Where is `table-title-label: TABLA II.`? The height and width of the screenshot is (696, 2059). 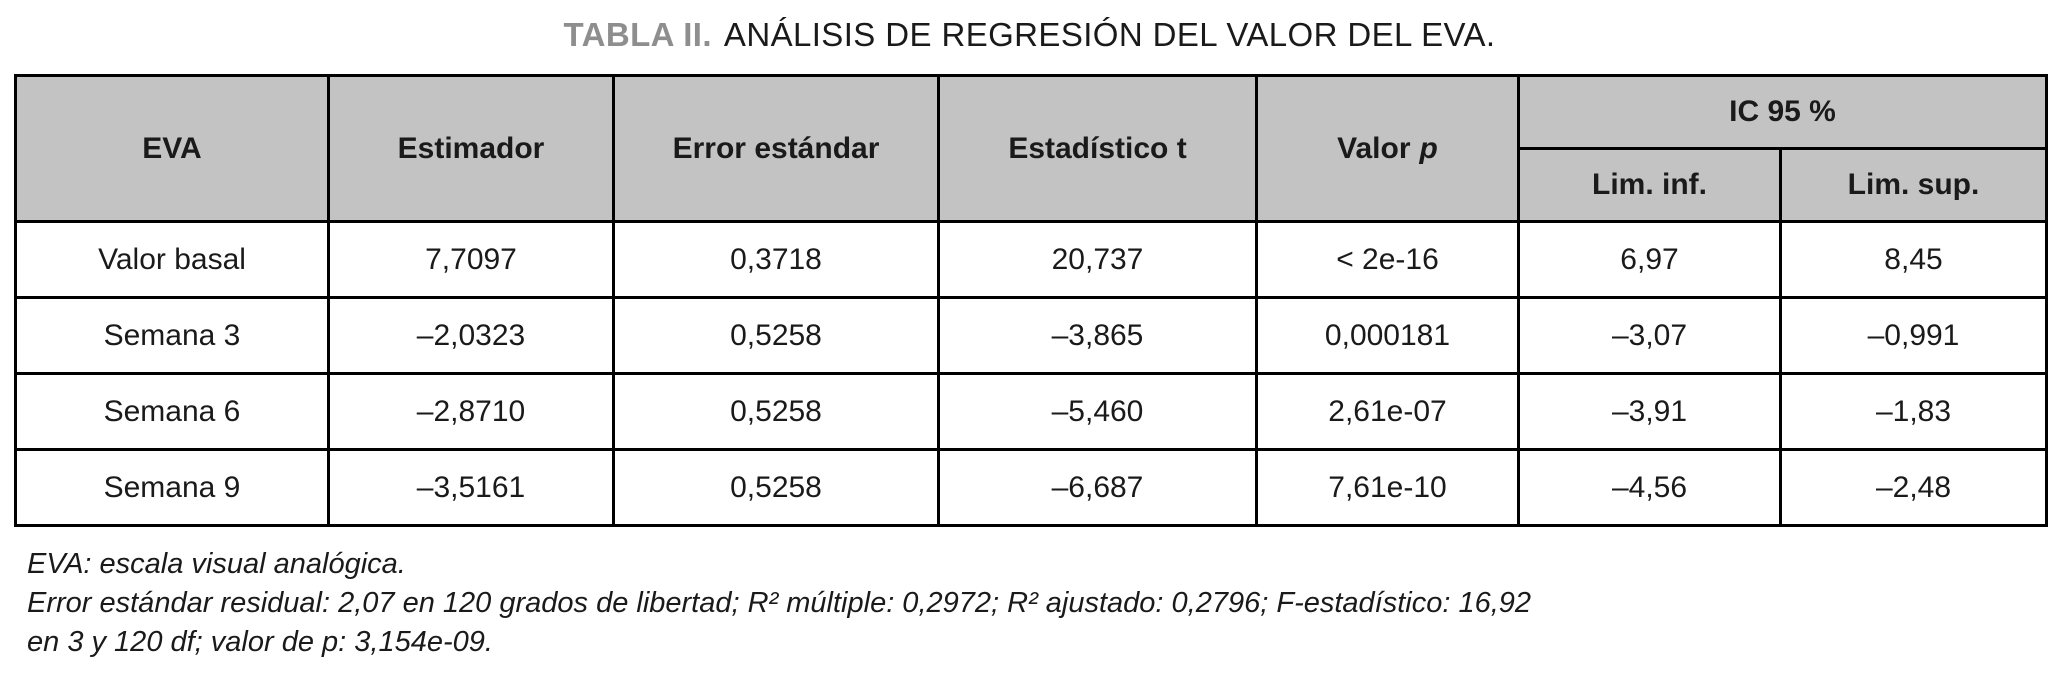 table-title-label: TABLA II. is located at coordinates (637, 34).